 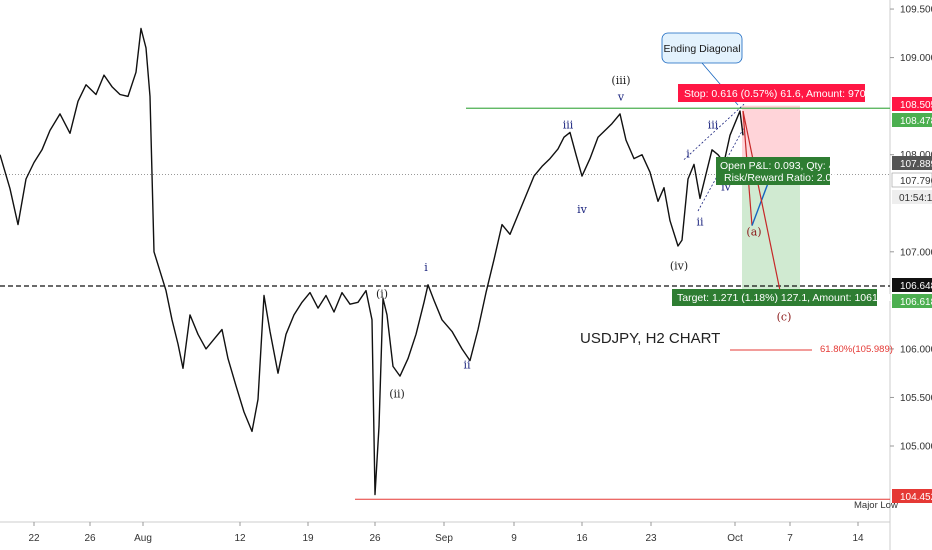 What do you see at coordinates (714, 131) in the screenshot?
I see `ending-diagonal-upper` at bounding box center [714, 131].